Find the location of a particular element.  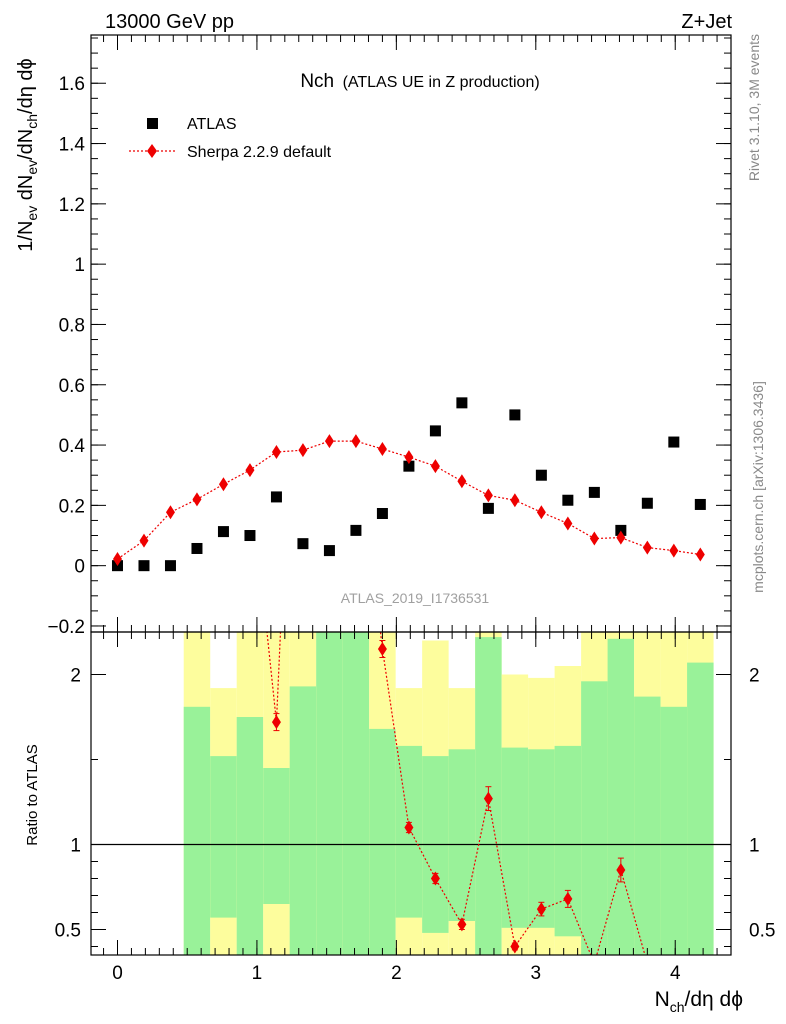

ratio-tick-label-right-0: 0.5 is located at coordinates (762, 931).